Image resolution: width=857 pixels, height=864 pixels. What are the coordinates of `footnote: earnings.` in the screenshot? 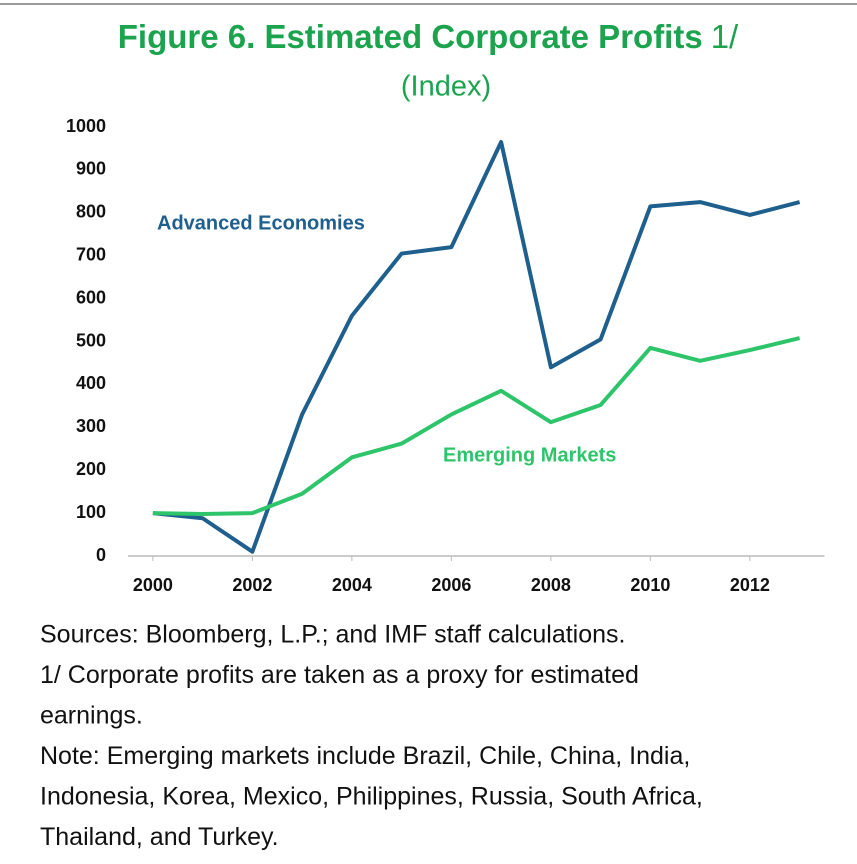 It's located at (91, 716).